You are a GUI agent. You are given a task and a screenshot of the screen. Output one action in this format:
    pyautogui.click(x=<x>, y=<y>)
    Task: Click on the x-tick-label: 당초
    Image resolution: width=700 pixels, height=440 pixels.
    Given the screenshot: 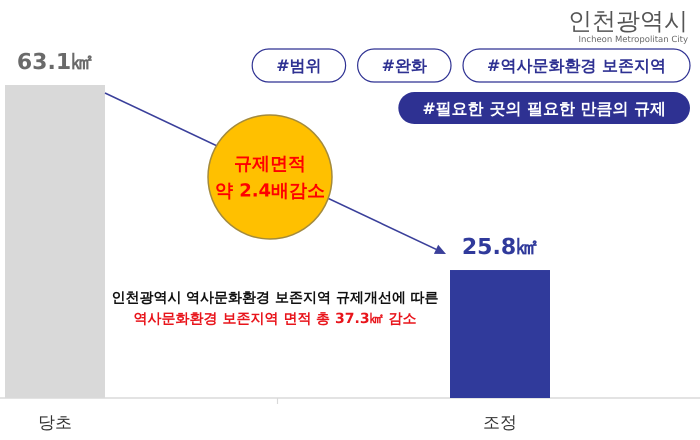 What is the action you would take?
    pyautogui.click(x=55, y=423)
    